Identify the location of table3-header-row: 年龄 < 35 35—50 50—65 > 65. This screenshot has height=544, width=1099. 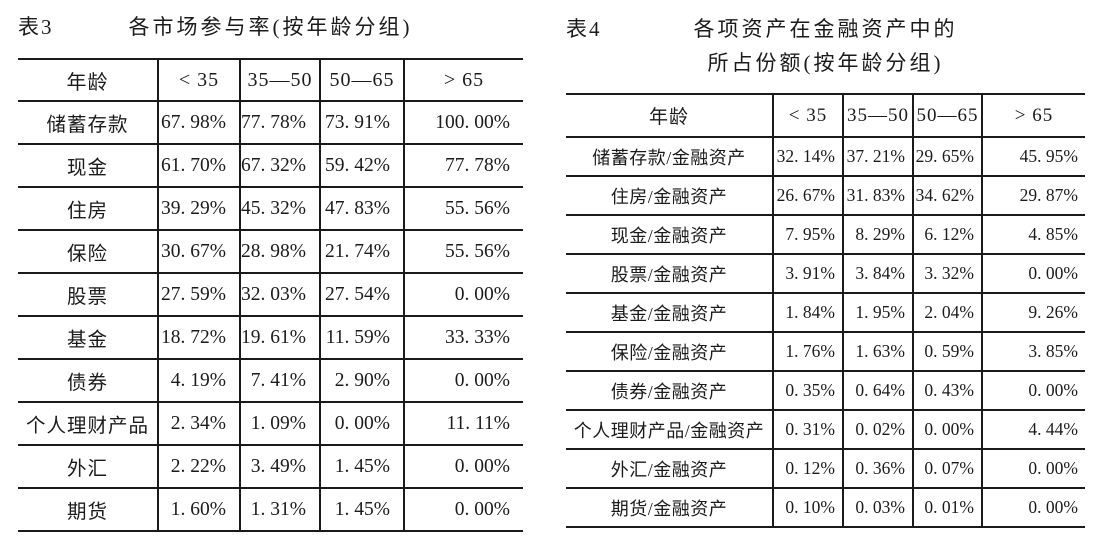
(270, 79).